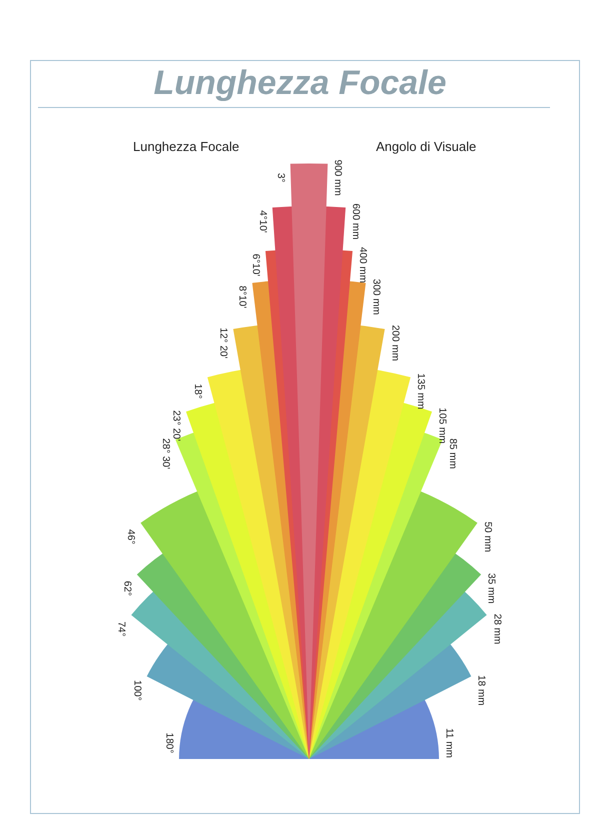  I want to click on category-label: 180°, so click(169, 743).